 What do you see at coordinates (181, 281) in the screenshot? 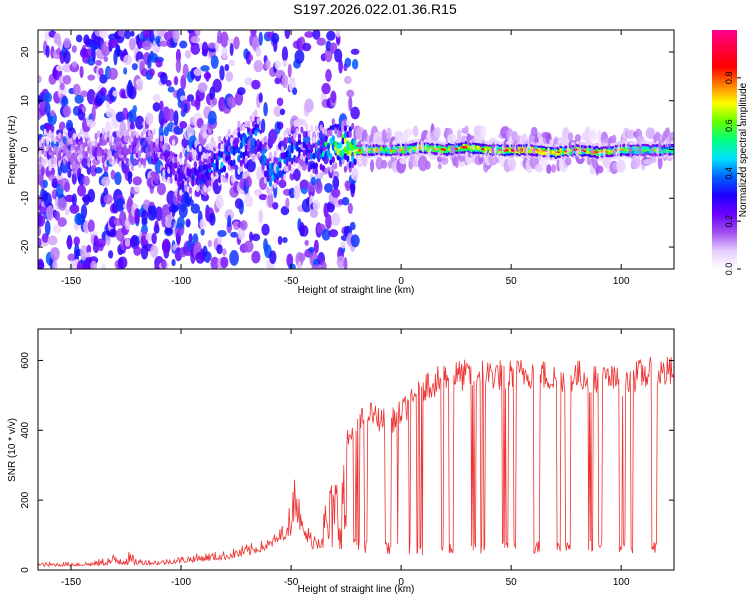
I see `x-tick-label: -100` at bounding box center [181, 281].